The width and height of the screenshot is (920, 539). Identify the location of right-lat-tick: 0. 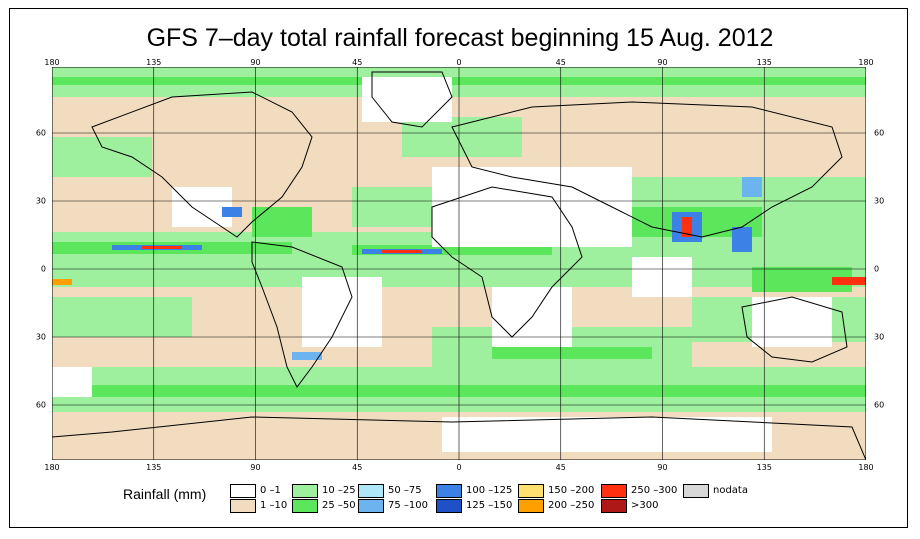
(877, 269).